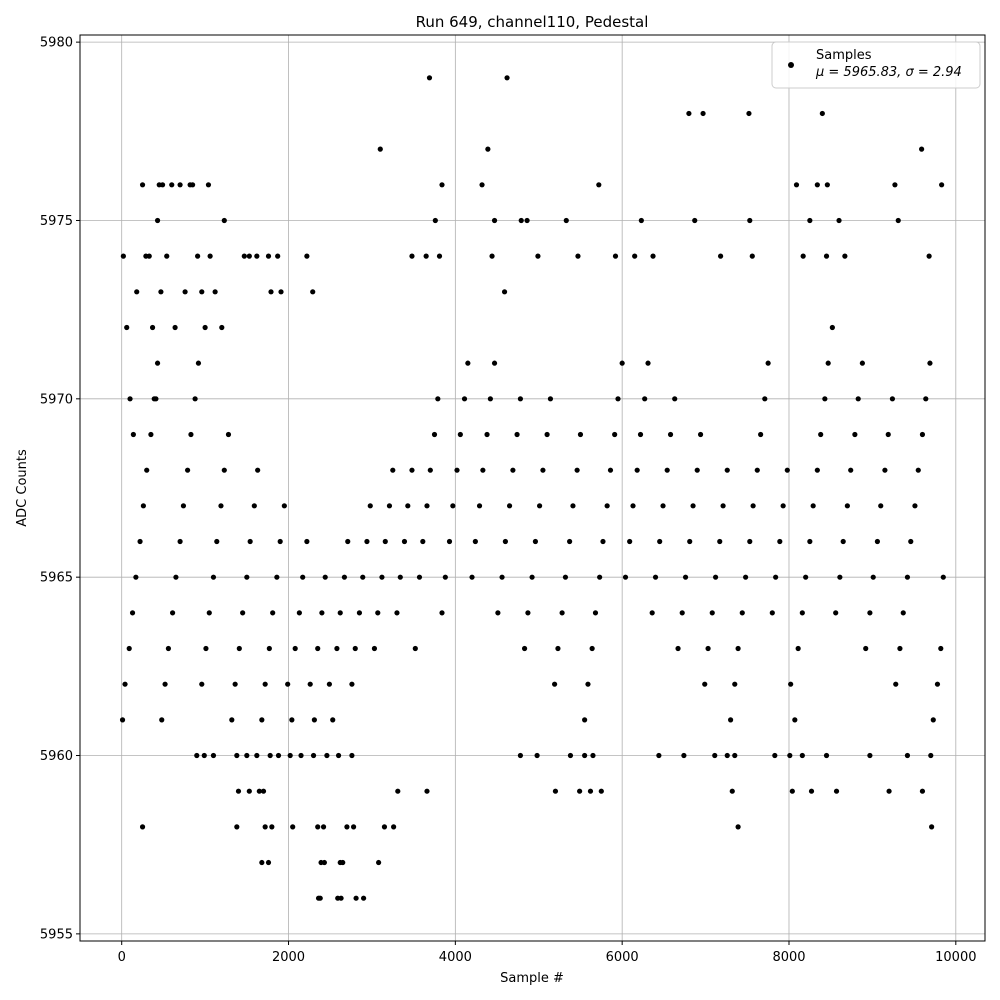 This screenshot has height=1000, width=1000. Describe the element at coordinates (56, 934) in the screenshot. I see `y-tick-label: 5955` at that location.